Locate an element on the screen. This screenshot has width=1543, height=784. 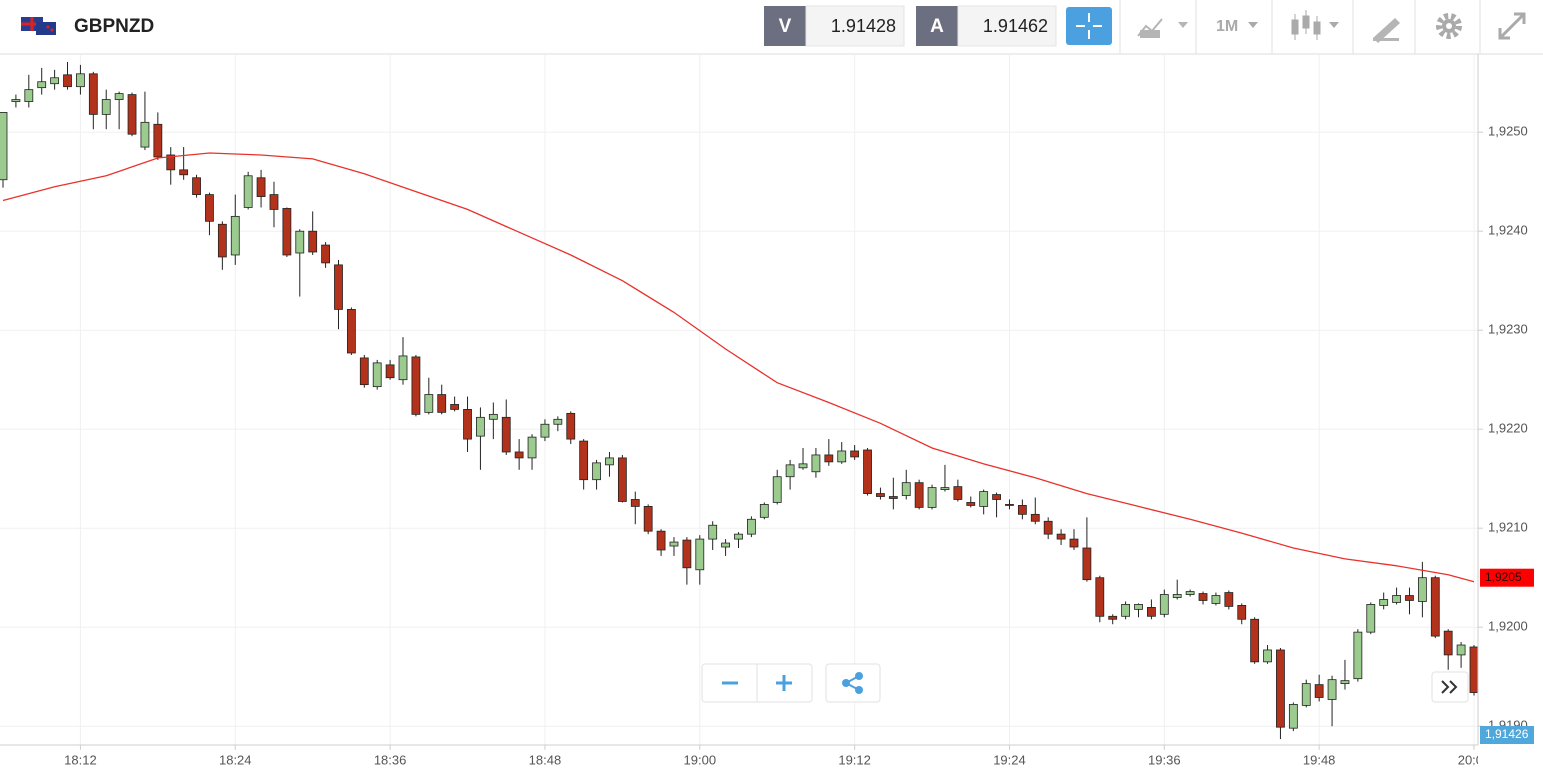
price-label: 1,91426 is located at coordinates (1507, 734).